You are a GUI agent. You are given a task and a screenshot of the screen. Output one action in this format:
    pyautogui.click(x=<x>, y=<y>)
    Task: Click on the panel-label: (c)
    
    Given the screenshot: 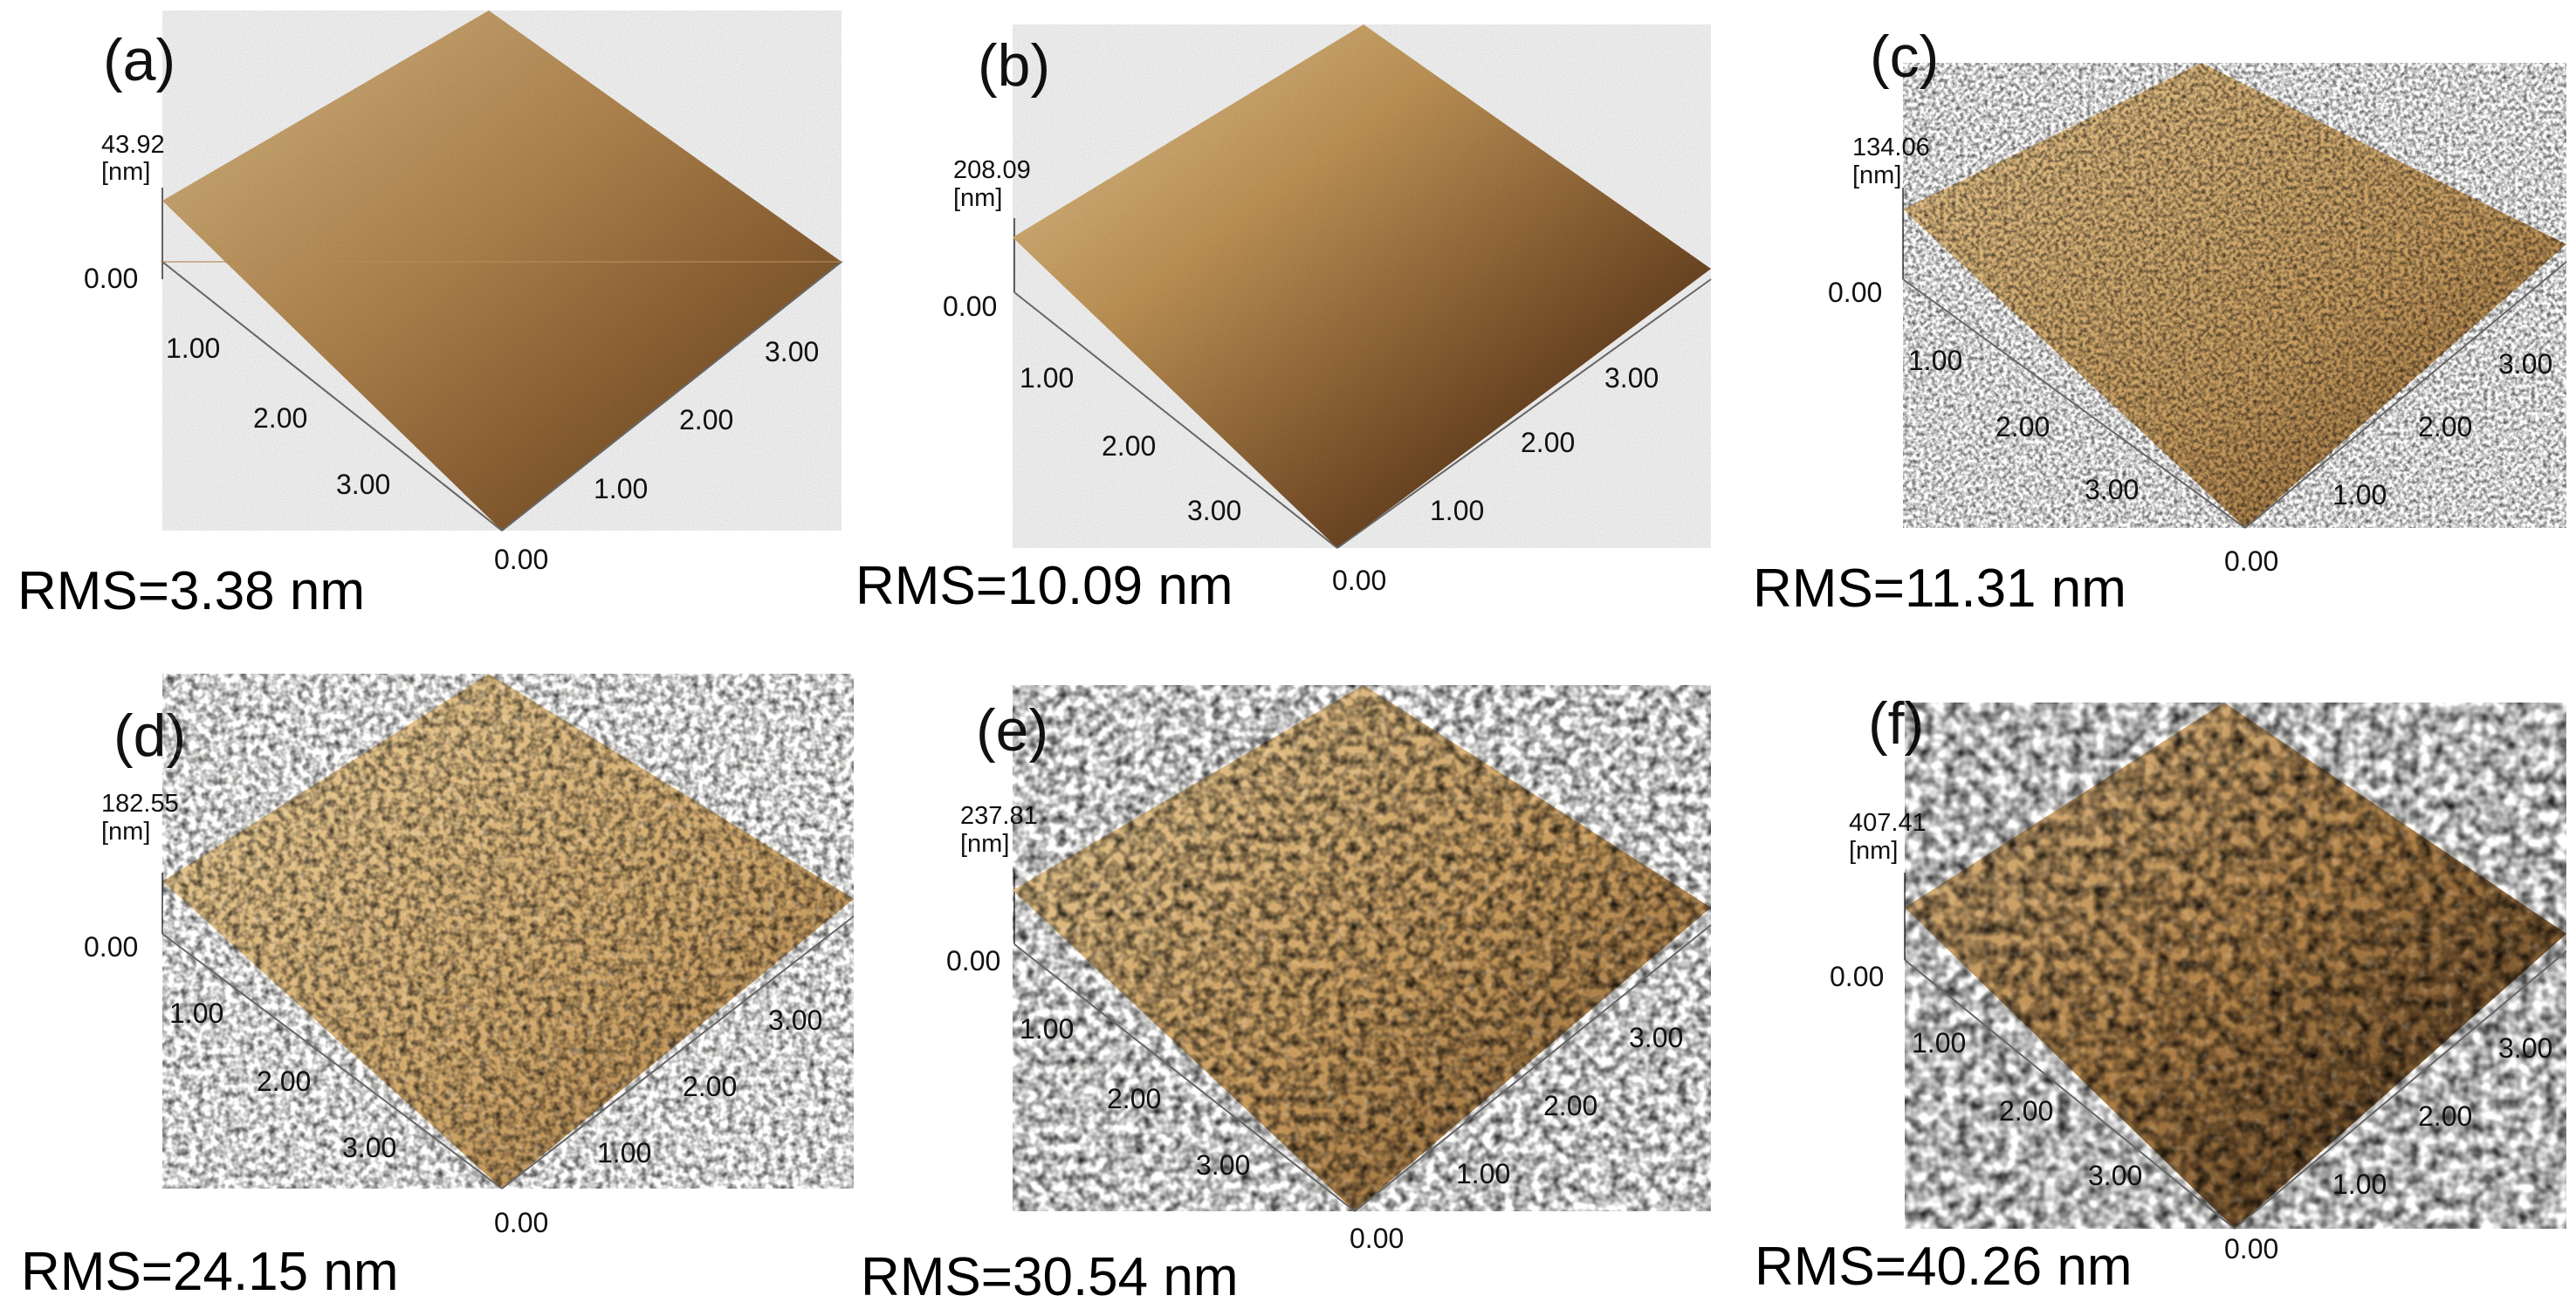 What is the action you would take?
    pyautogui.click(x=1904, y=57)
    